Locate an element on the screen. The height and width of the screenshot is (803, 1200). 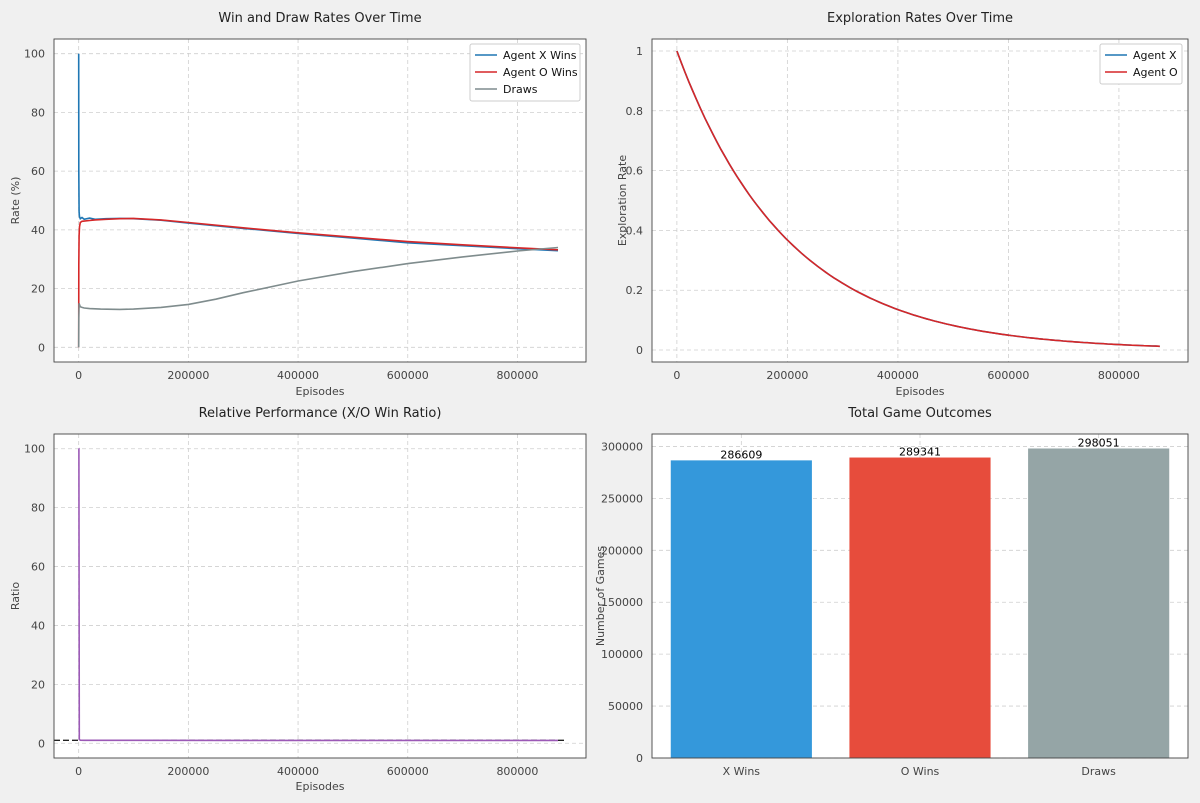
series-line-agent-o is located at coordinates (918, 199).